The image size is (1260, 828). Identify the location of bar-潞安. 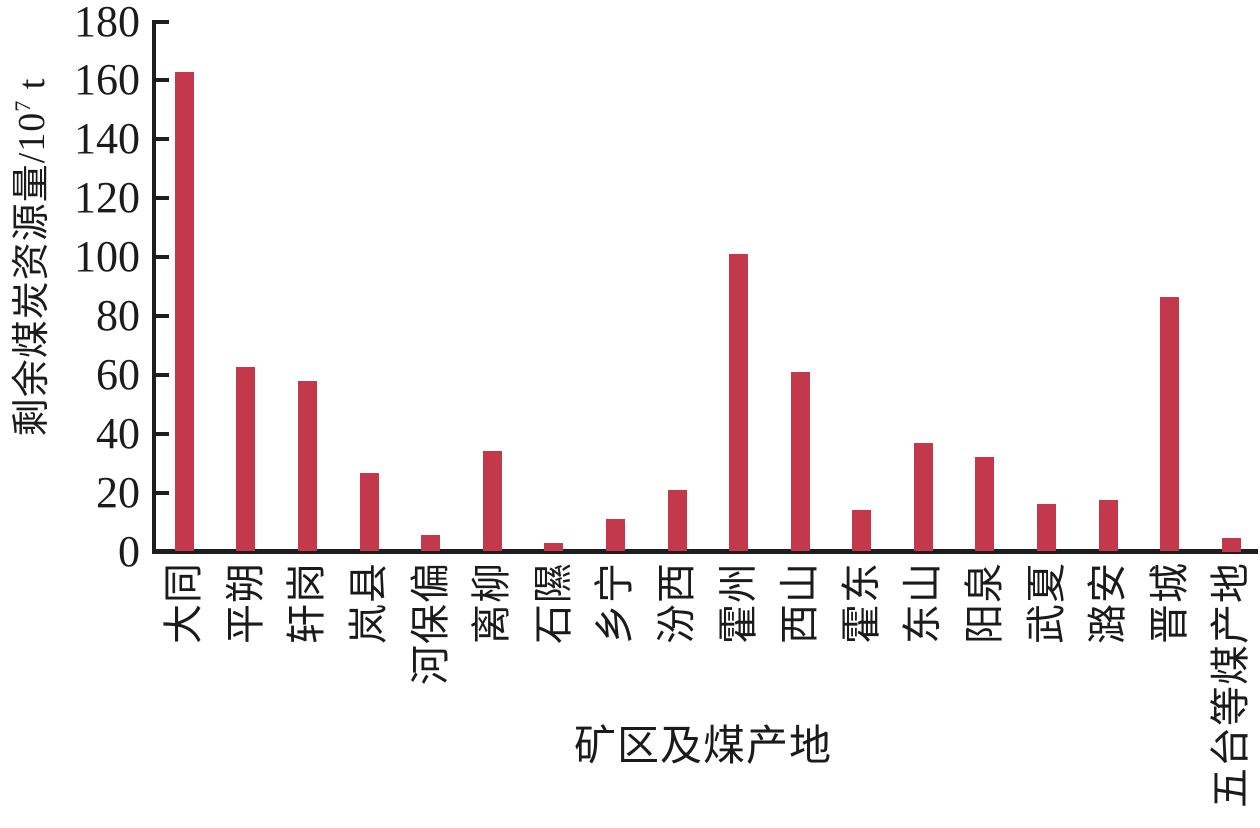
(1108, 525).